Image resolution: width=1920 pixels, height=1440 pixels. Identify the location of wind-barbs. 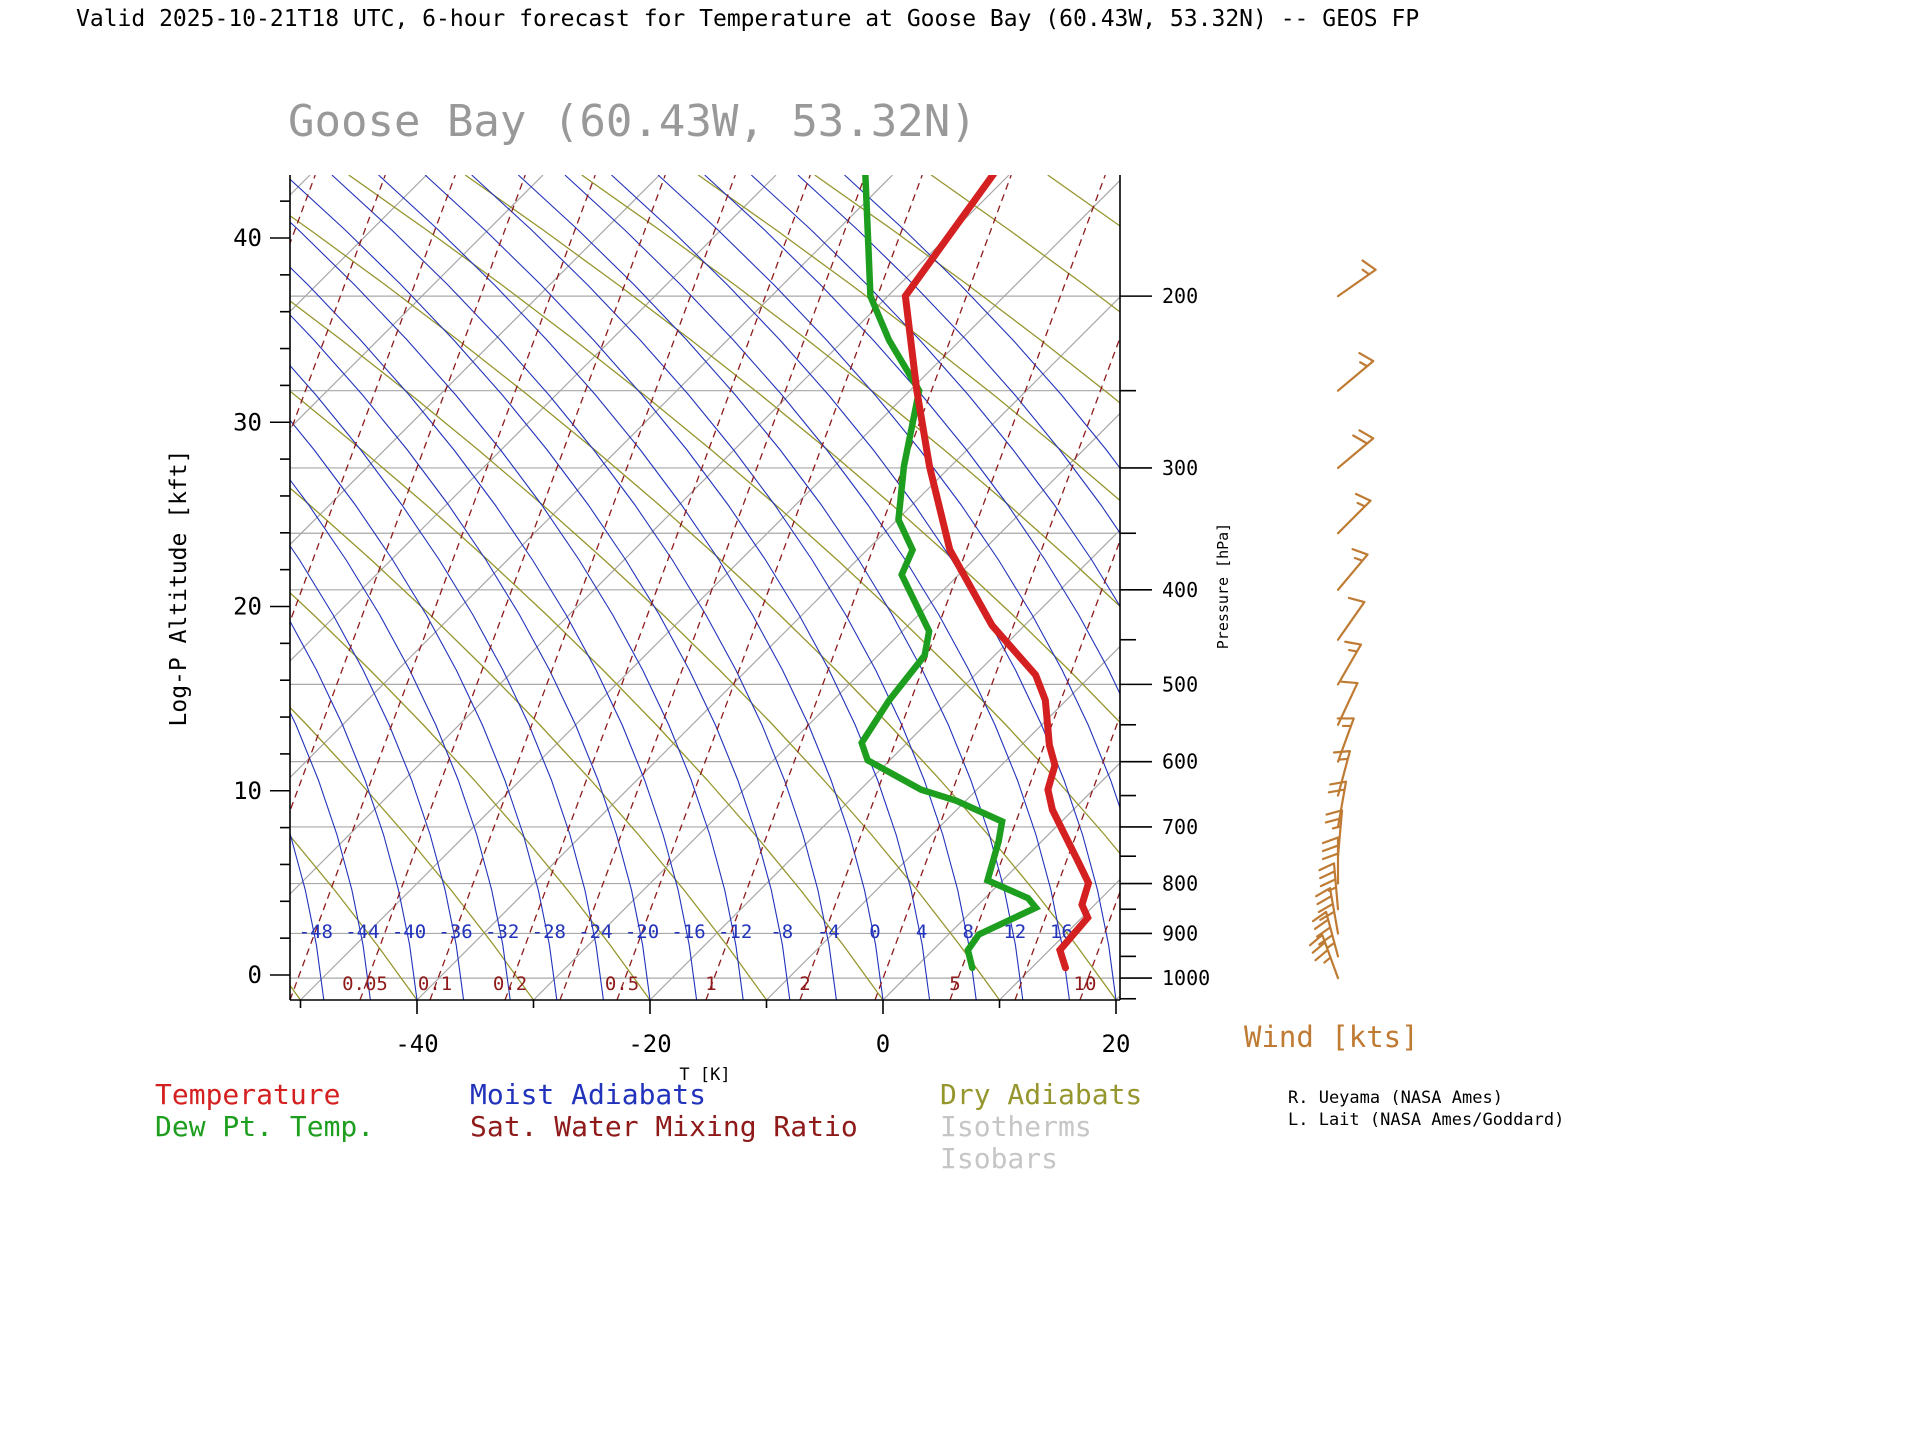
(1342, 619).